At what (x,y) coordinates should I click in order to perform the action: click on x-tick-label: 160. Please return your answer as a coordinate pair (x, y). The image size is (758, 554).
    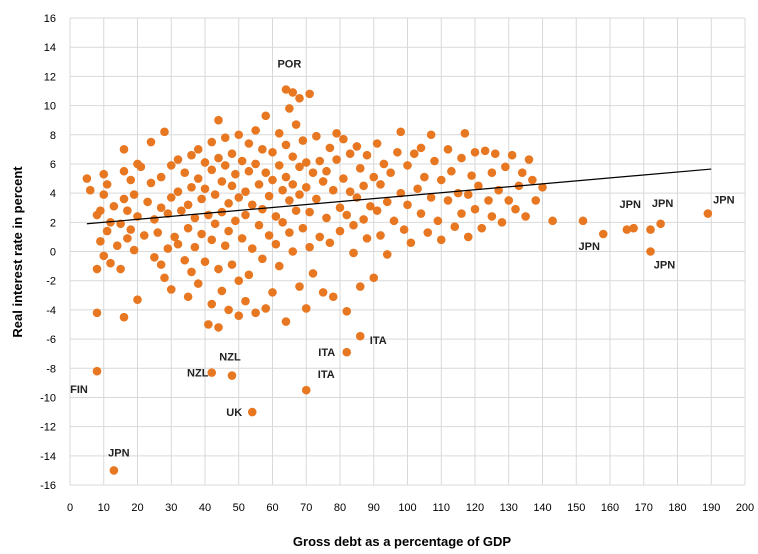
    Looking at the image, I should click on (610, 508).